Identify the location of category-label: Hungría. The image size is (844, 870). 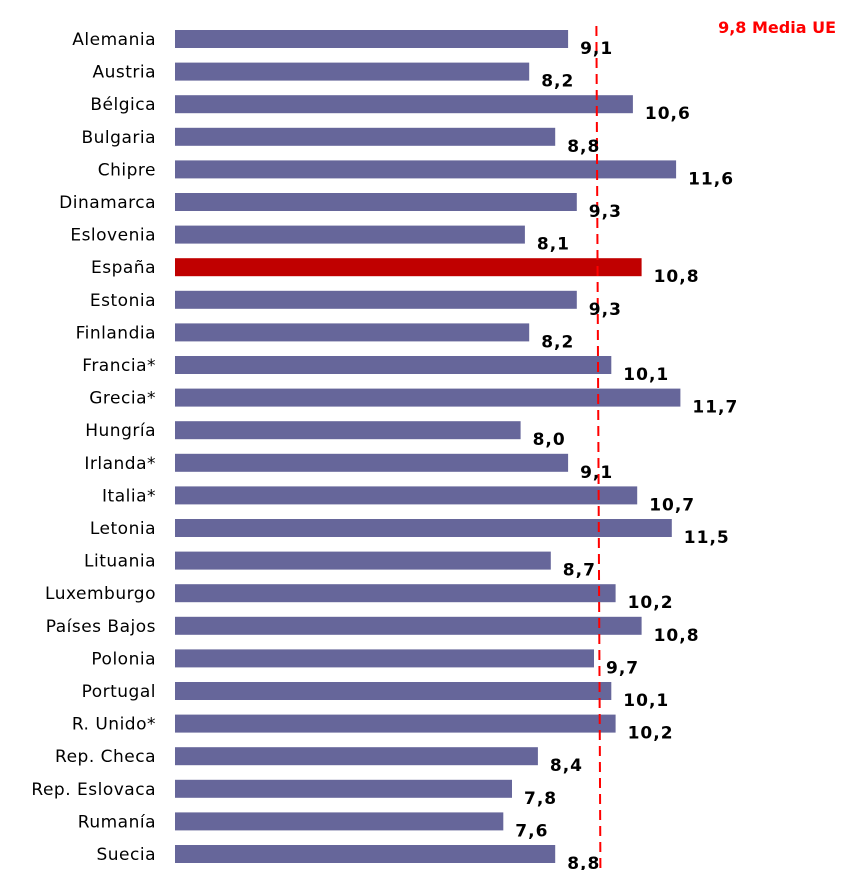
(120, 431).